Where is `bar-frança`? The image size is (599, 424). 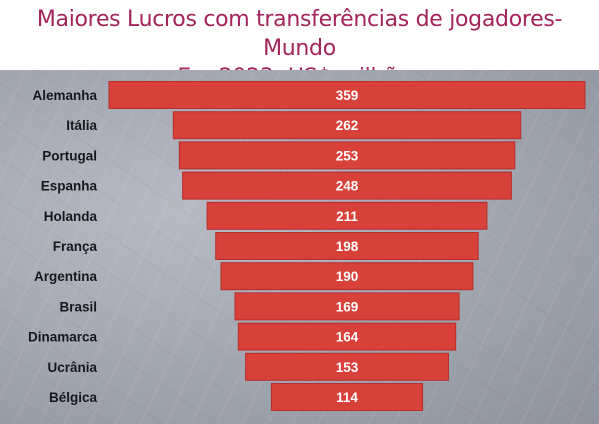
bar-frança is located at coordinates (347, 246).